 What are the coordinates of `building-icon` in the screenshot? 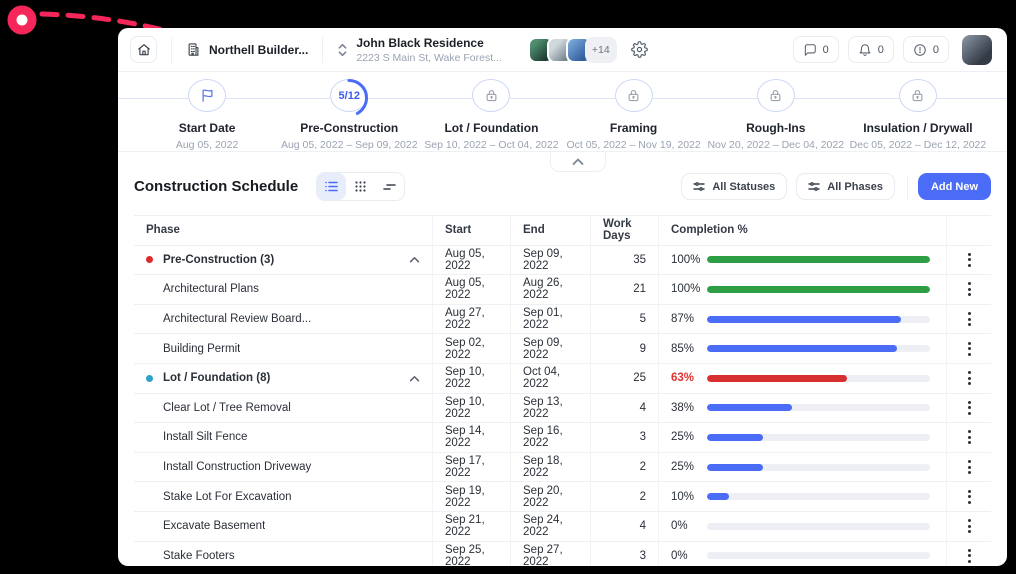 It's located at (193, 49).